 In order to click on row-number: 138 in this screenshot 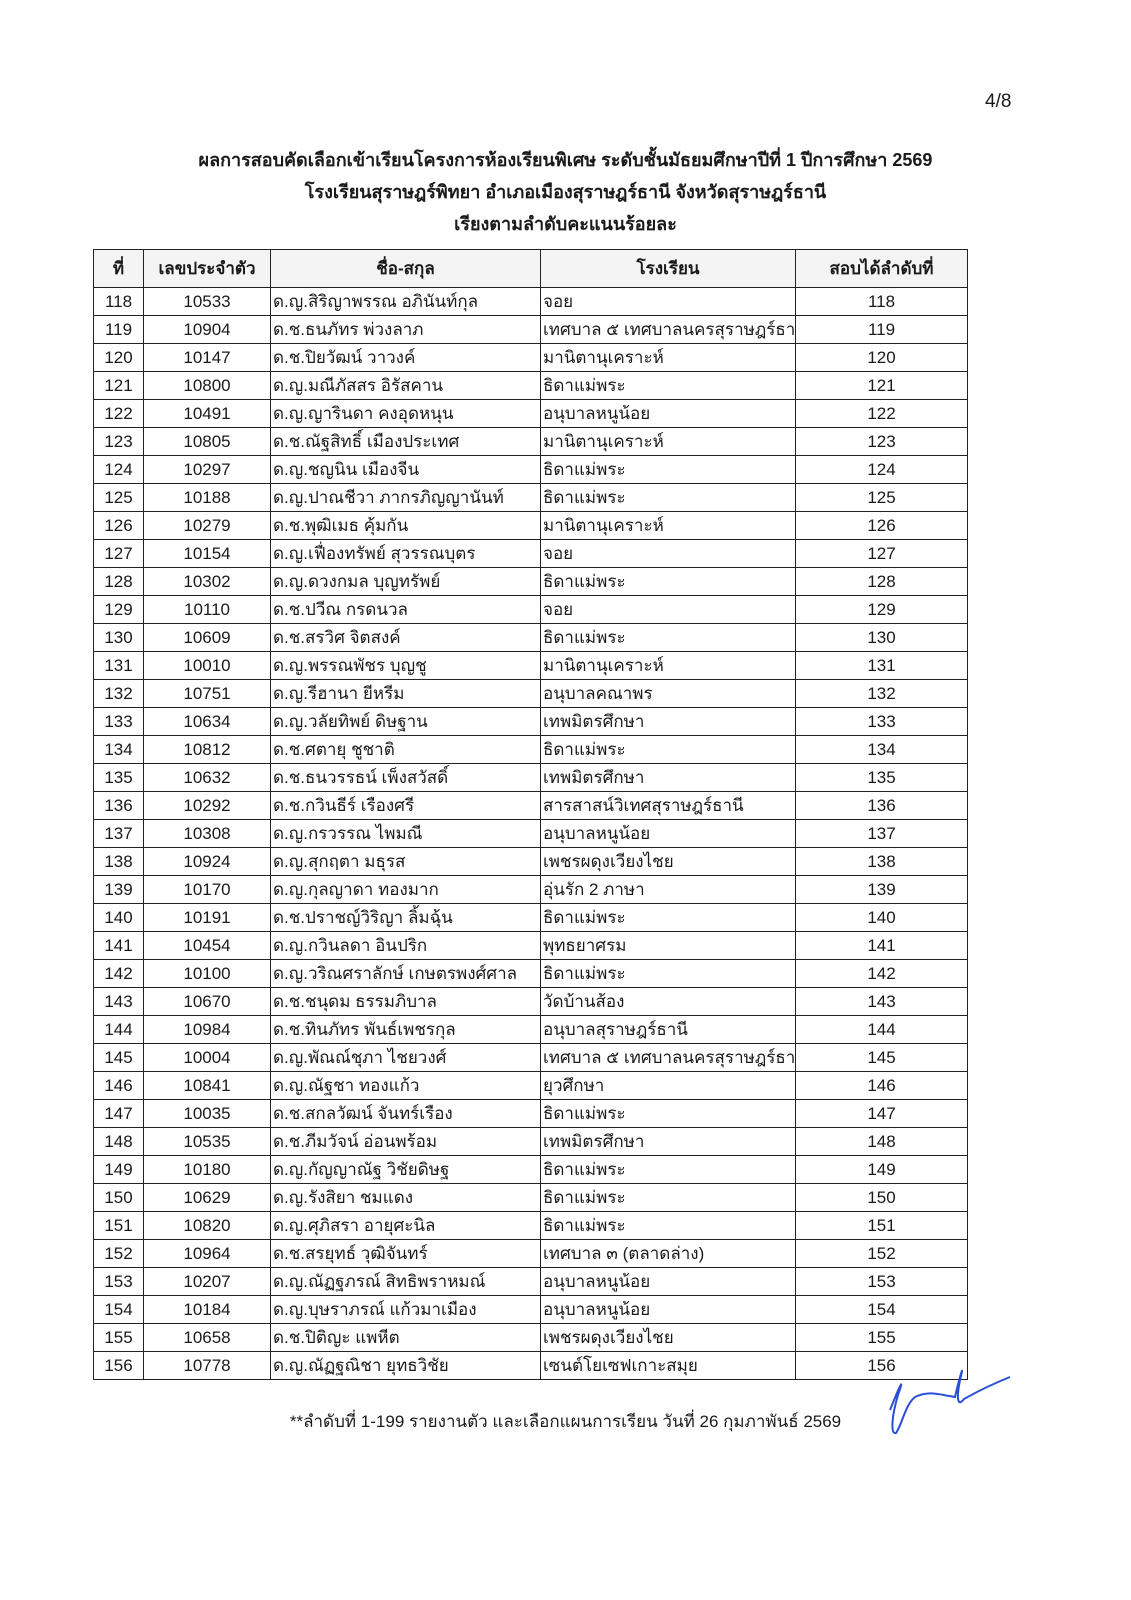, I will do `click(118, 861)`.